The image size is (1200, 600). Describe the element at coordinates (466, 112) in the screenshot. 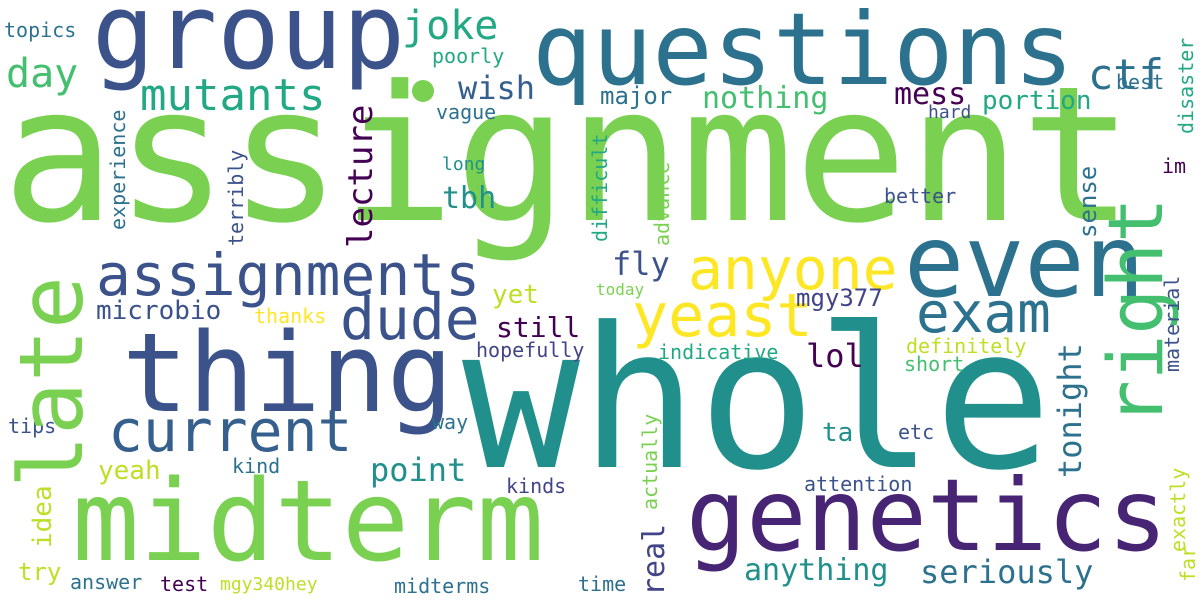

I see `word-vague: vague` at that location.